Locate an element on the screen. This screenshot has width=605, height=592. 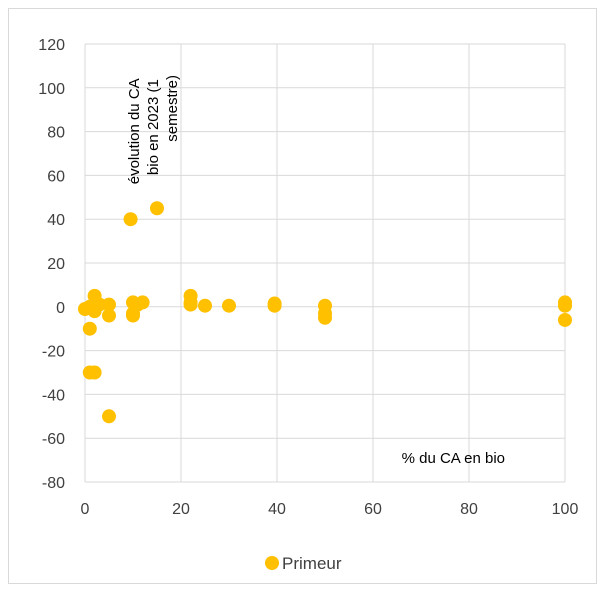
x-tick-label: 0 is located at coordinates (85, 509).